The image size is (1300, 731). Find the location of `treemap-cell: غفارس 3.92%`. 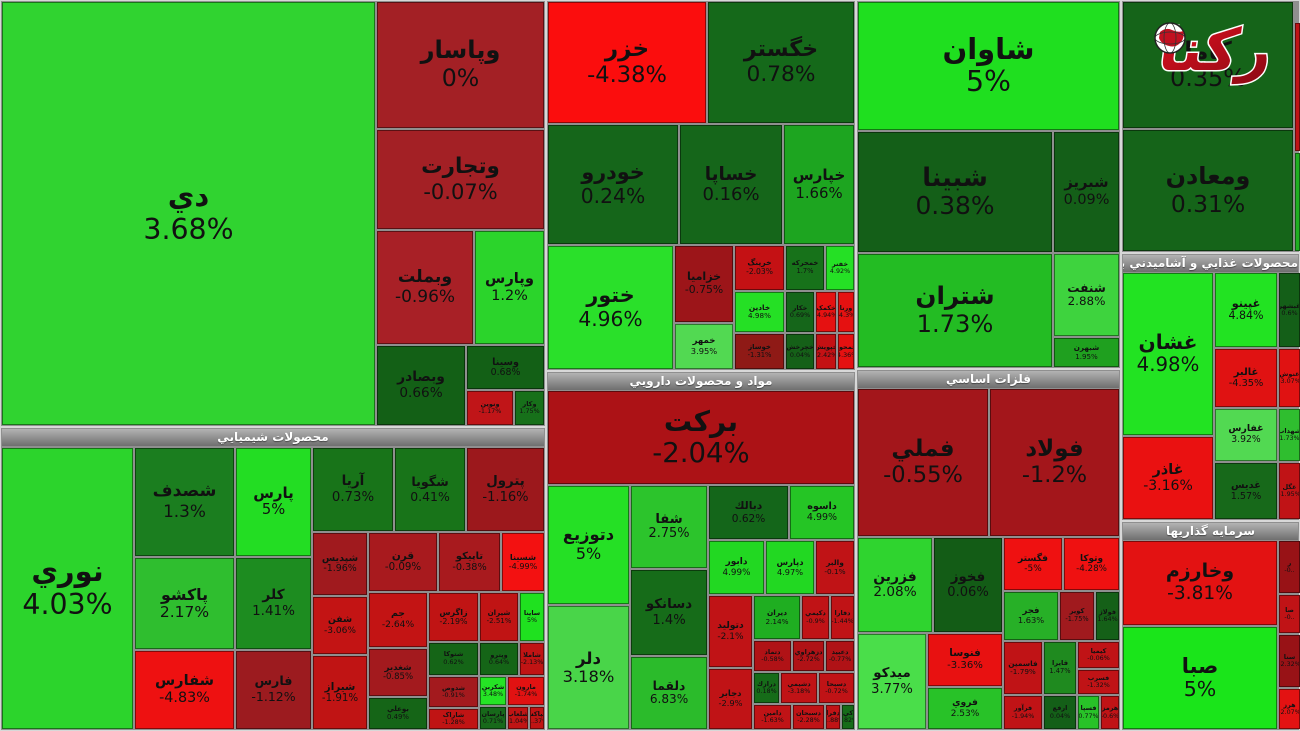

treemap-cell: غفارس 3.92% is located at coordinates (1246, 435).